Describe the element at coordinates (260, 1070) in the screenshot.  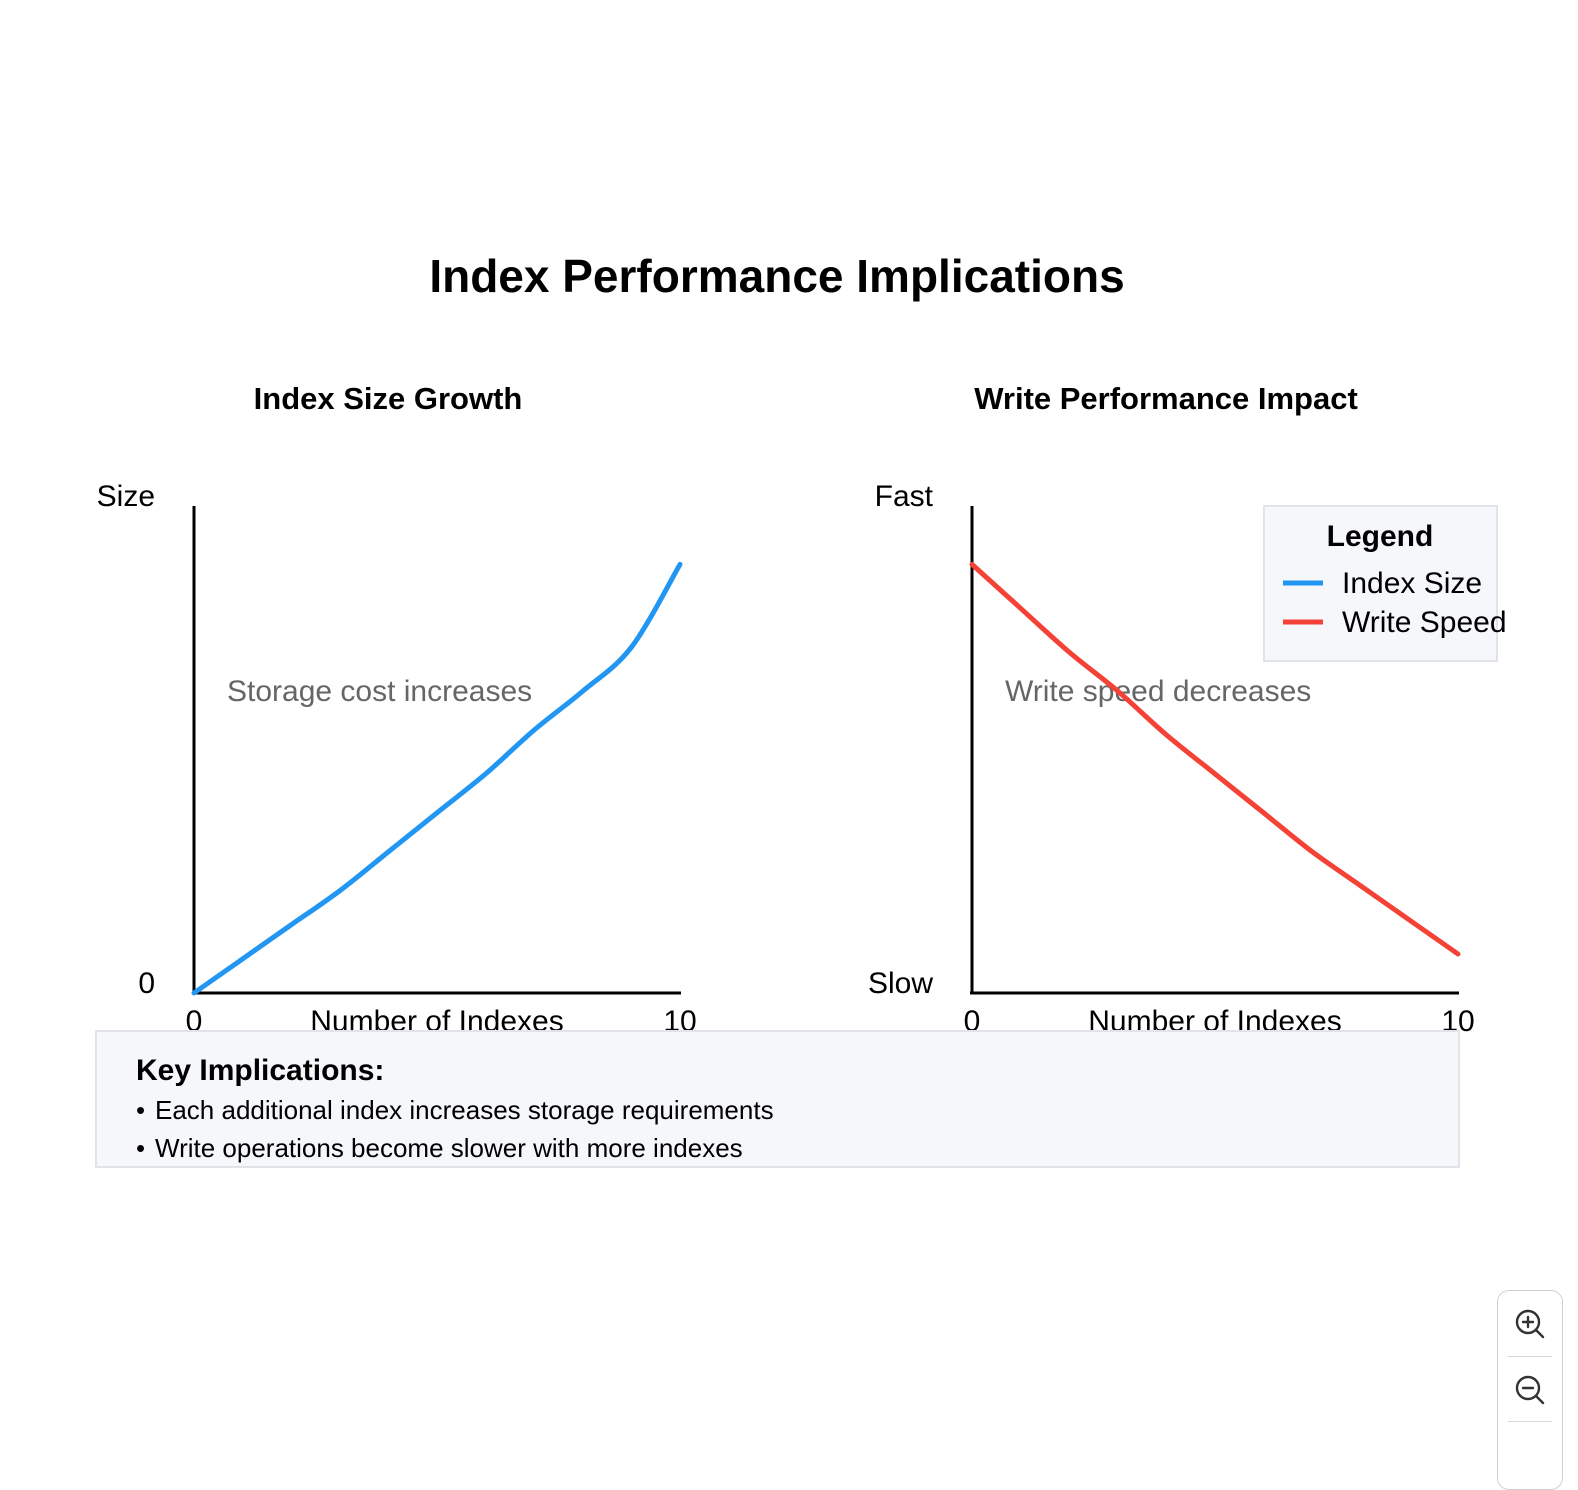
I see `implications-title: Key Implications:` at that location.